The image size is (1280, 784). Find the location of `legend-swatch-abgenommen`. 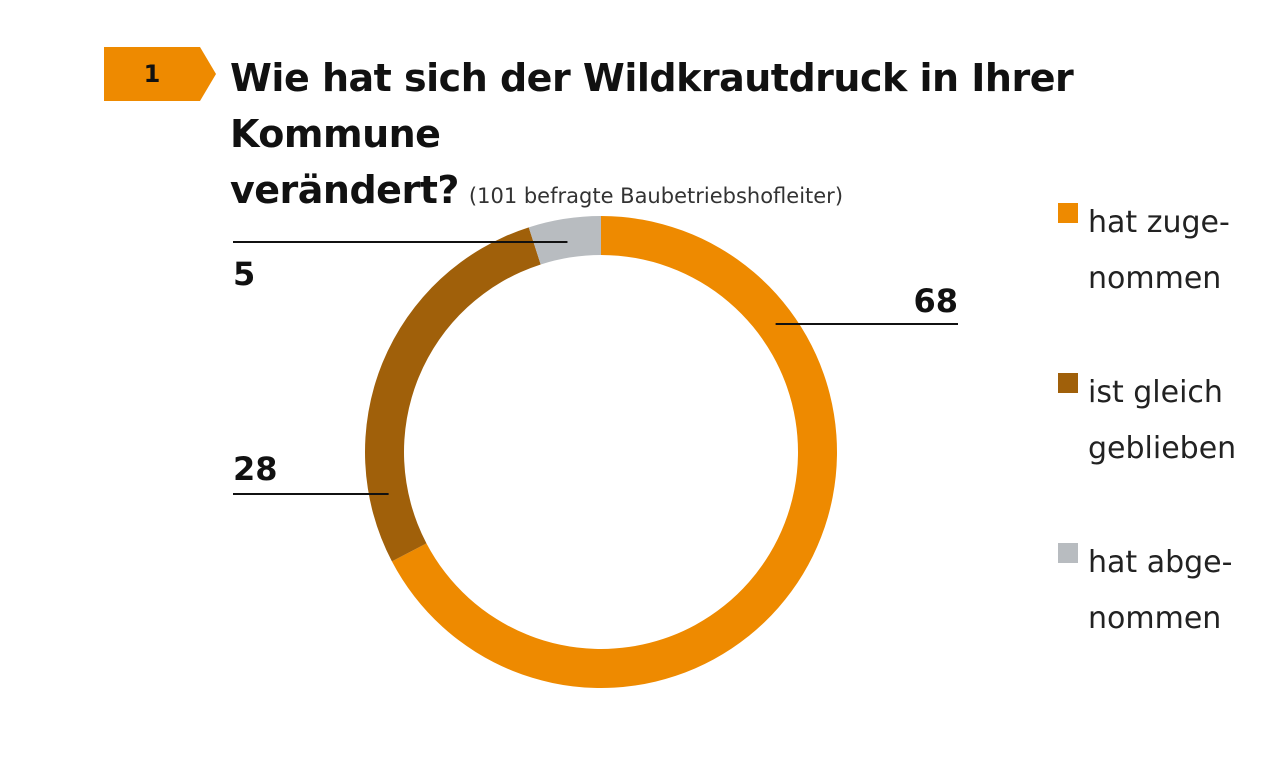

legend-swatch-abgenommen is located at coordinates (1068, 553).